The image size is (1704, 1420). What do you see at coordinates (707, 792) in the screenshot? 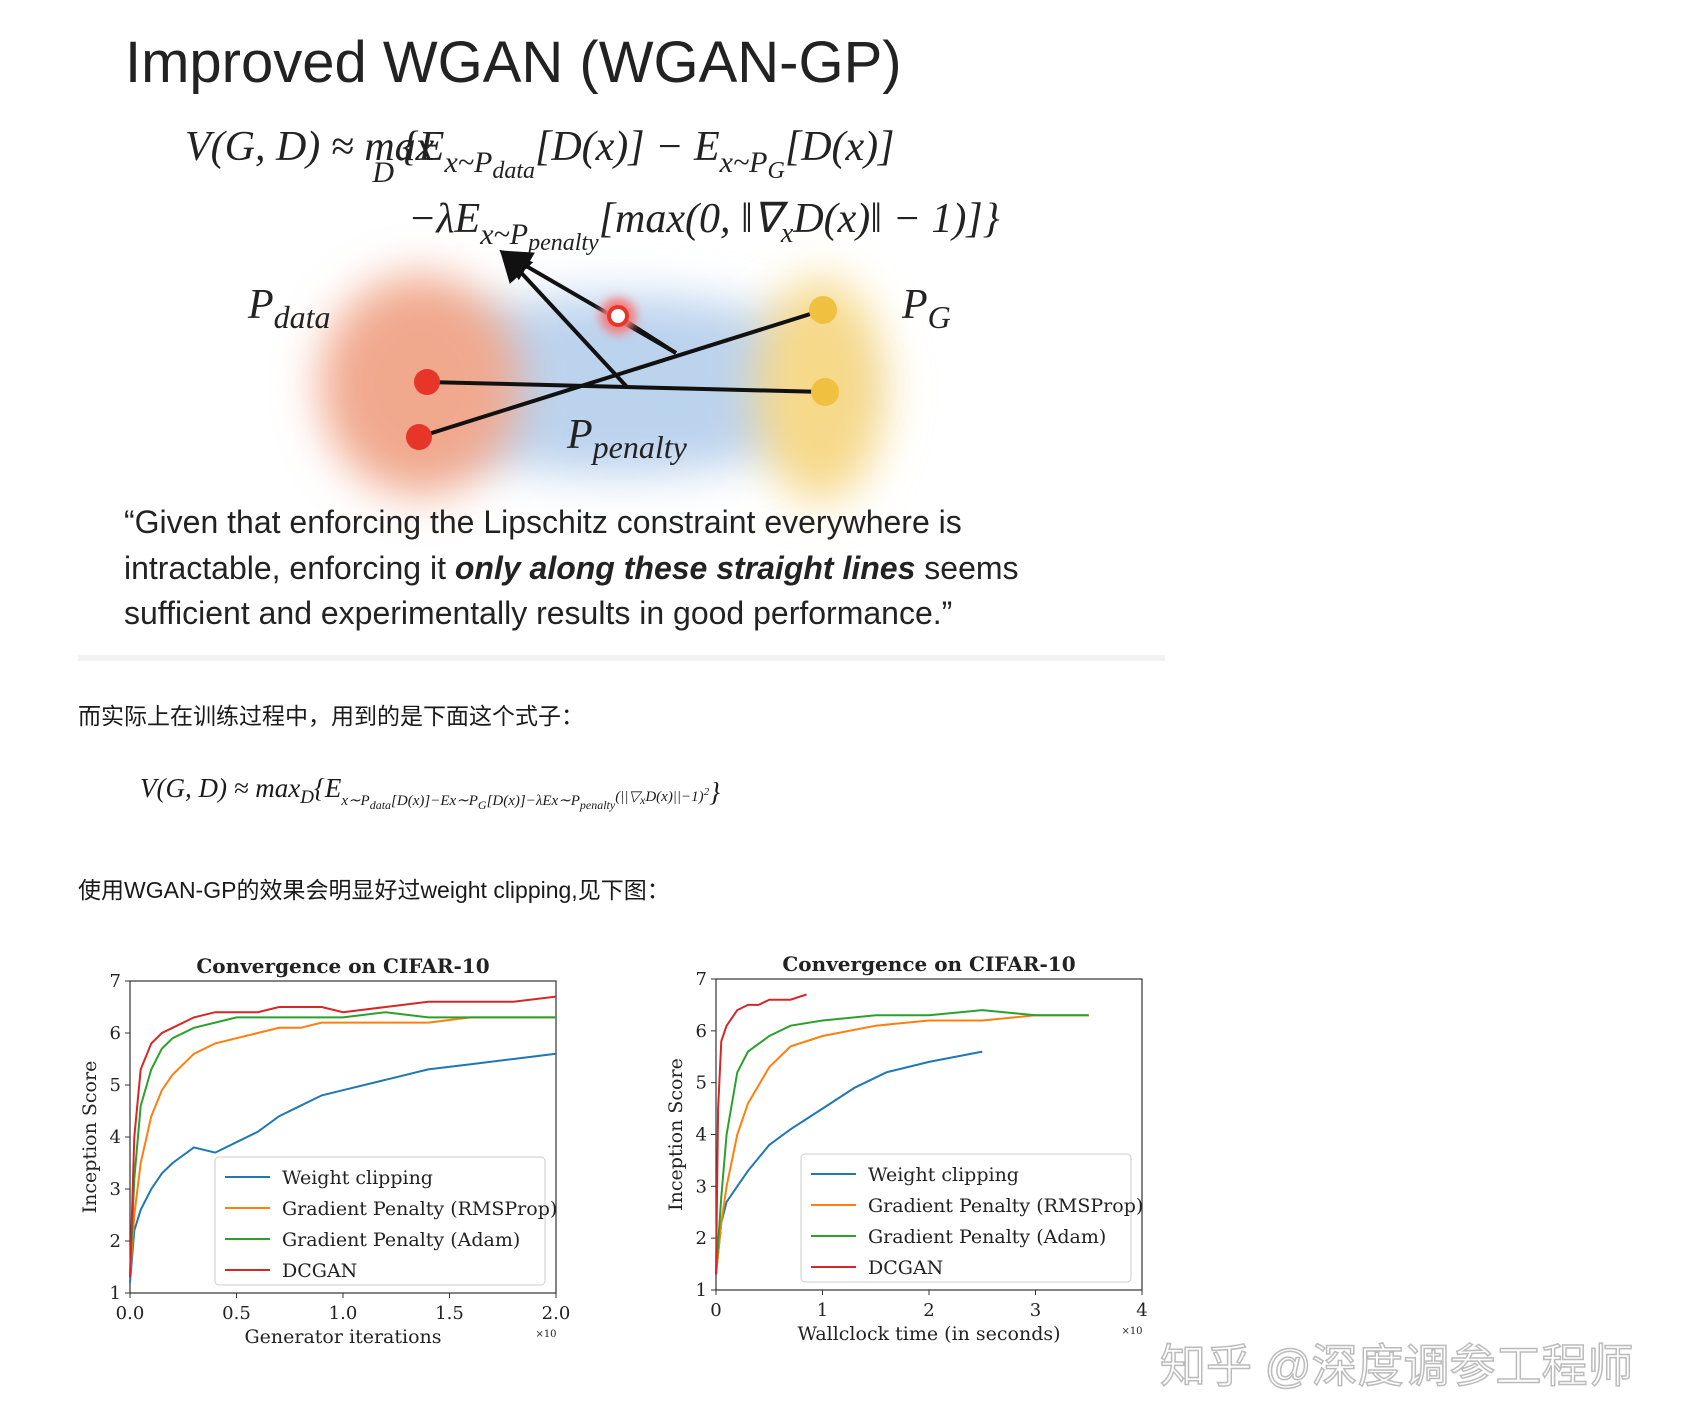
I see `formula-part: 2` at bounding box center [707, 792].